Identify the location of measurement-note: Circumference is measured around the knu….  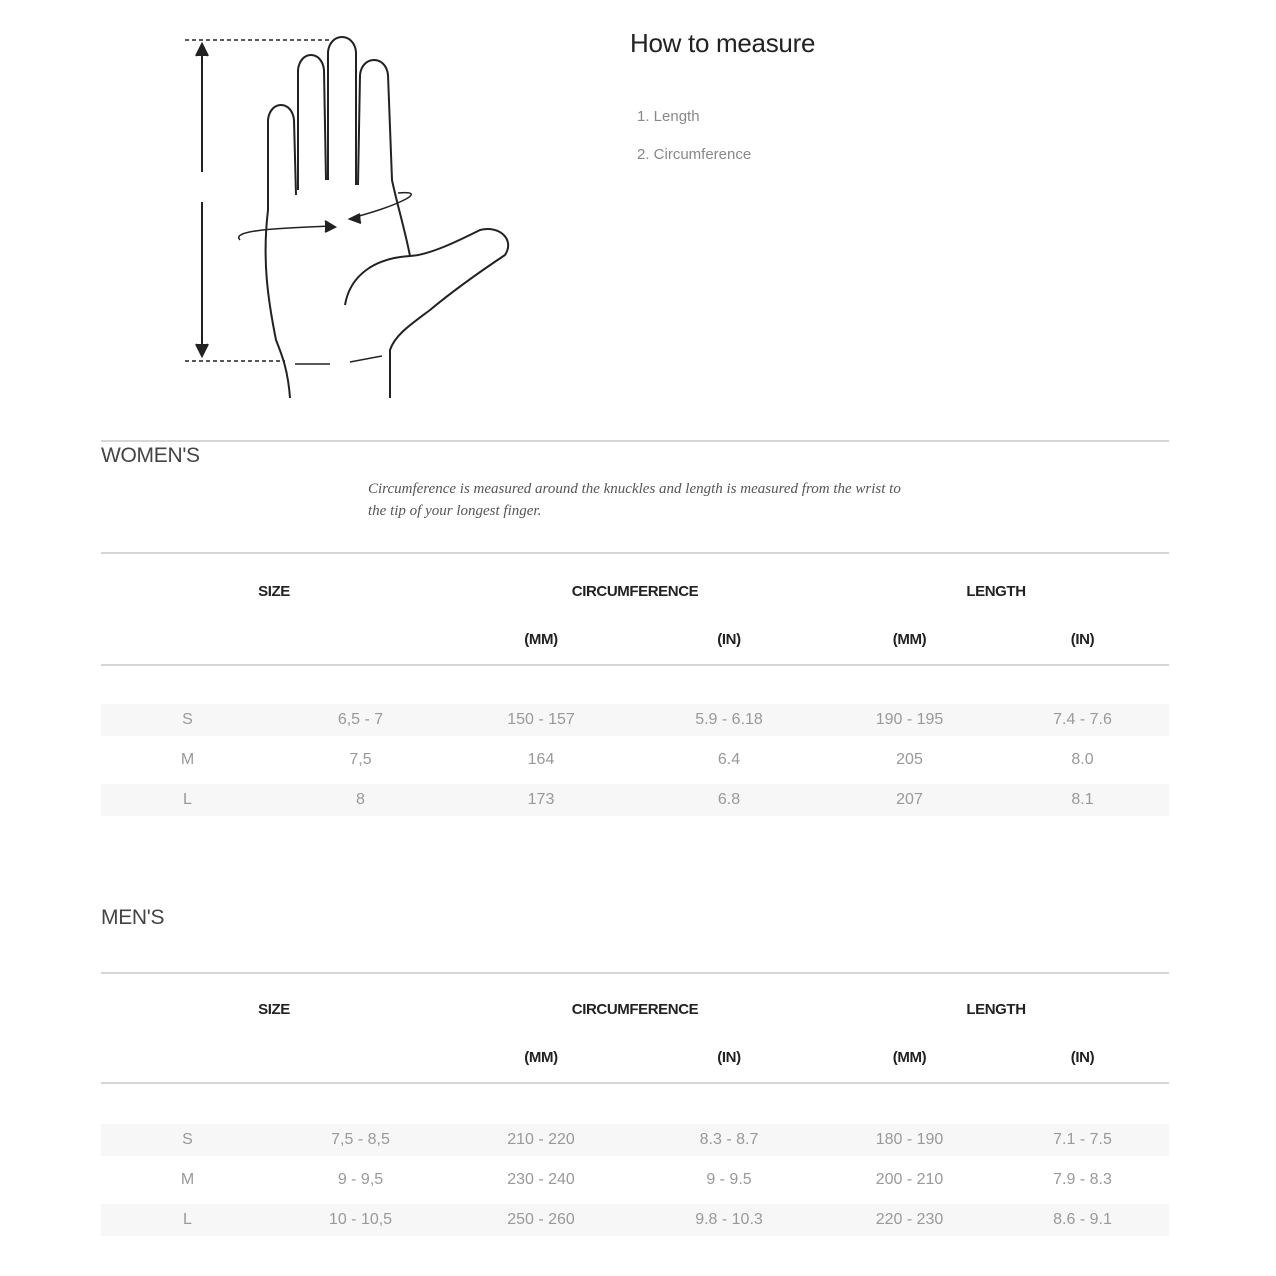
(634, 500).